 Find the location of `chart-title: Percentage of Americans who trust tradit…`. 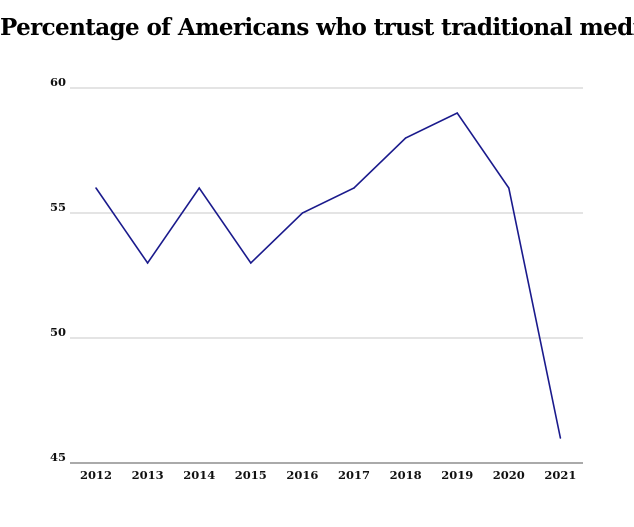

chart-title: Percentage of Americans who trust tradit… is located at coordinates (317, 27).